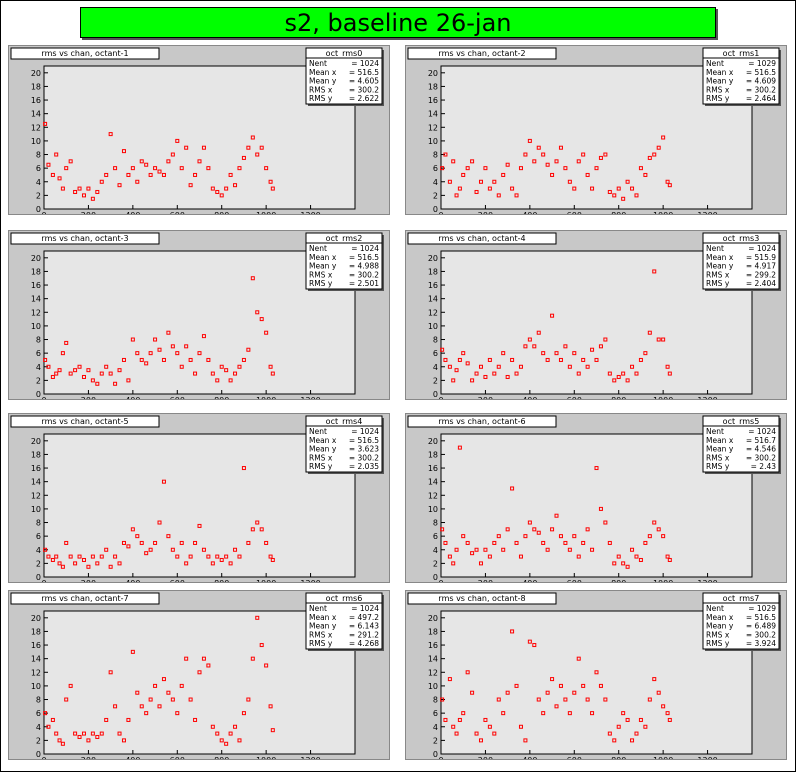  I want to click on x-tick-label: 400, so click(132, 757).